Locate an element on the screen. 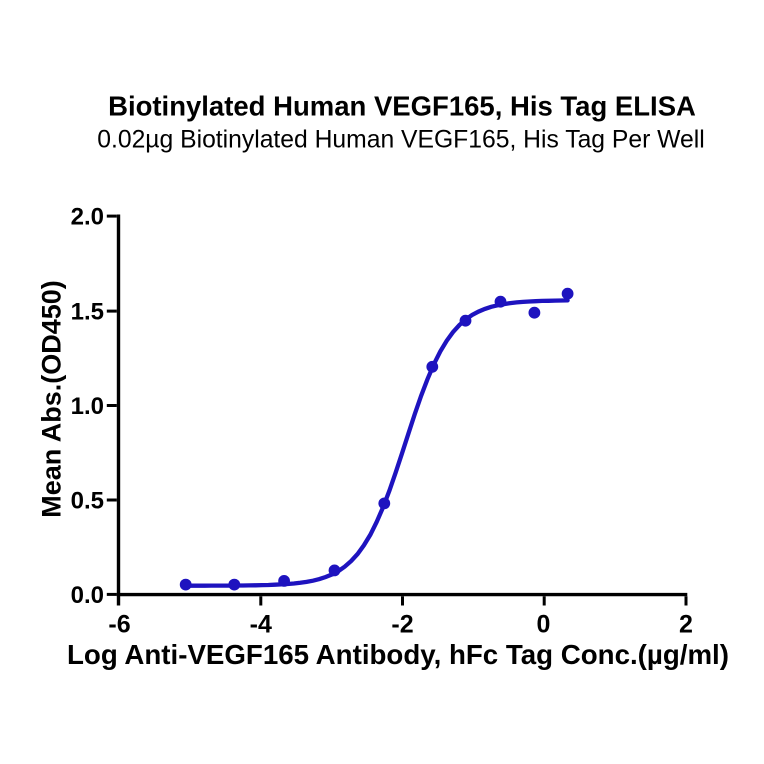 The height and width of the screenshot is (764, 764). svg-text: 1.5 is located at coordinates (87, 312).